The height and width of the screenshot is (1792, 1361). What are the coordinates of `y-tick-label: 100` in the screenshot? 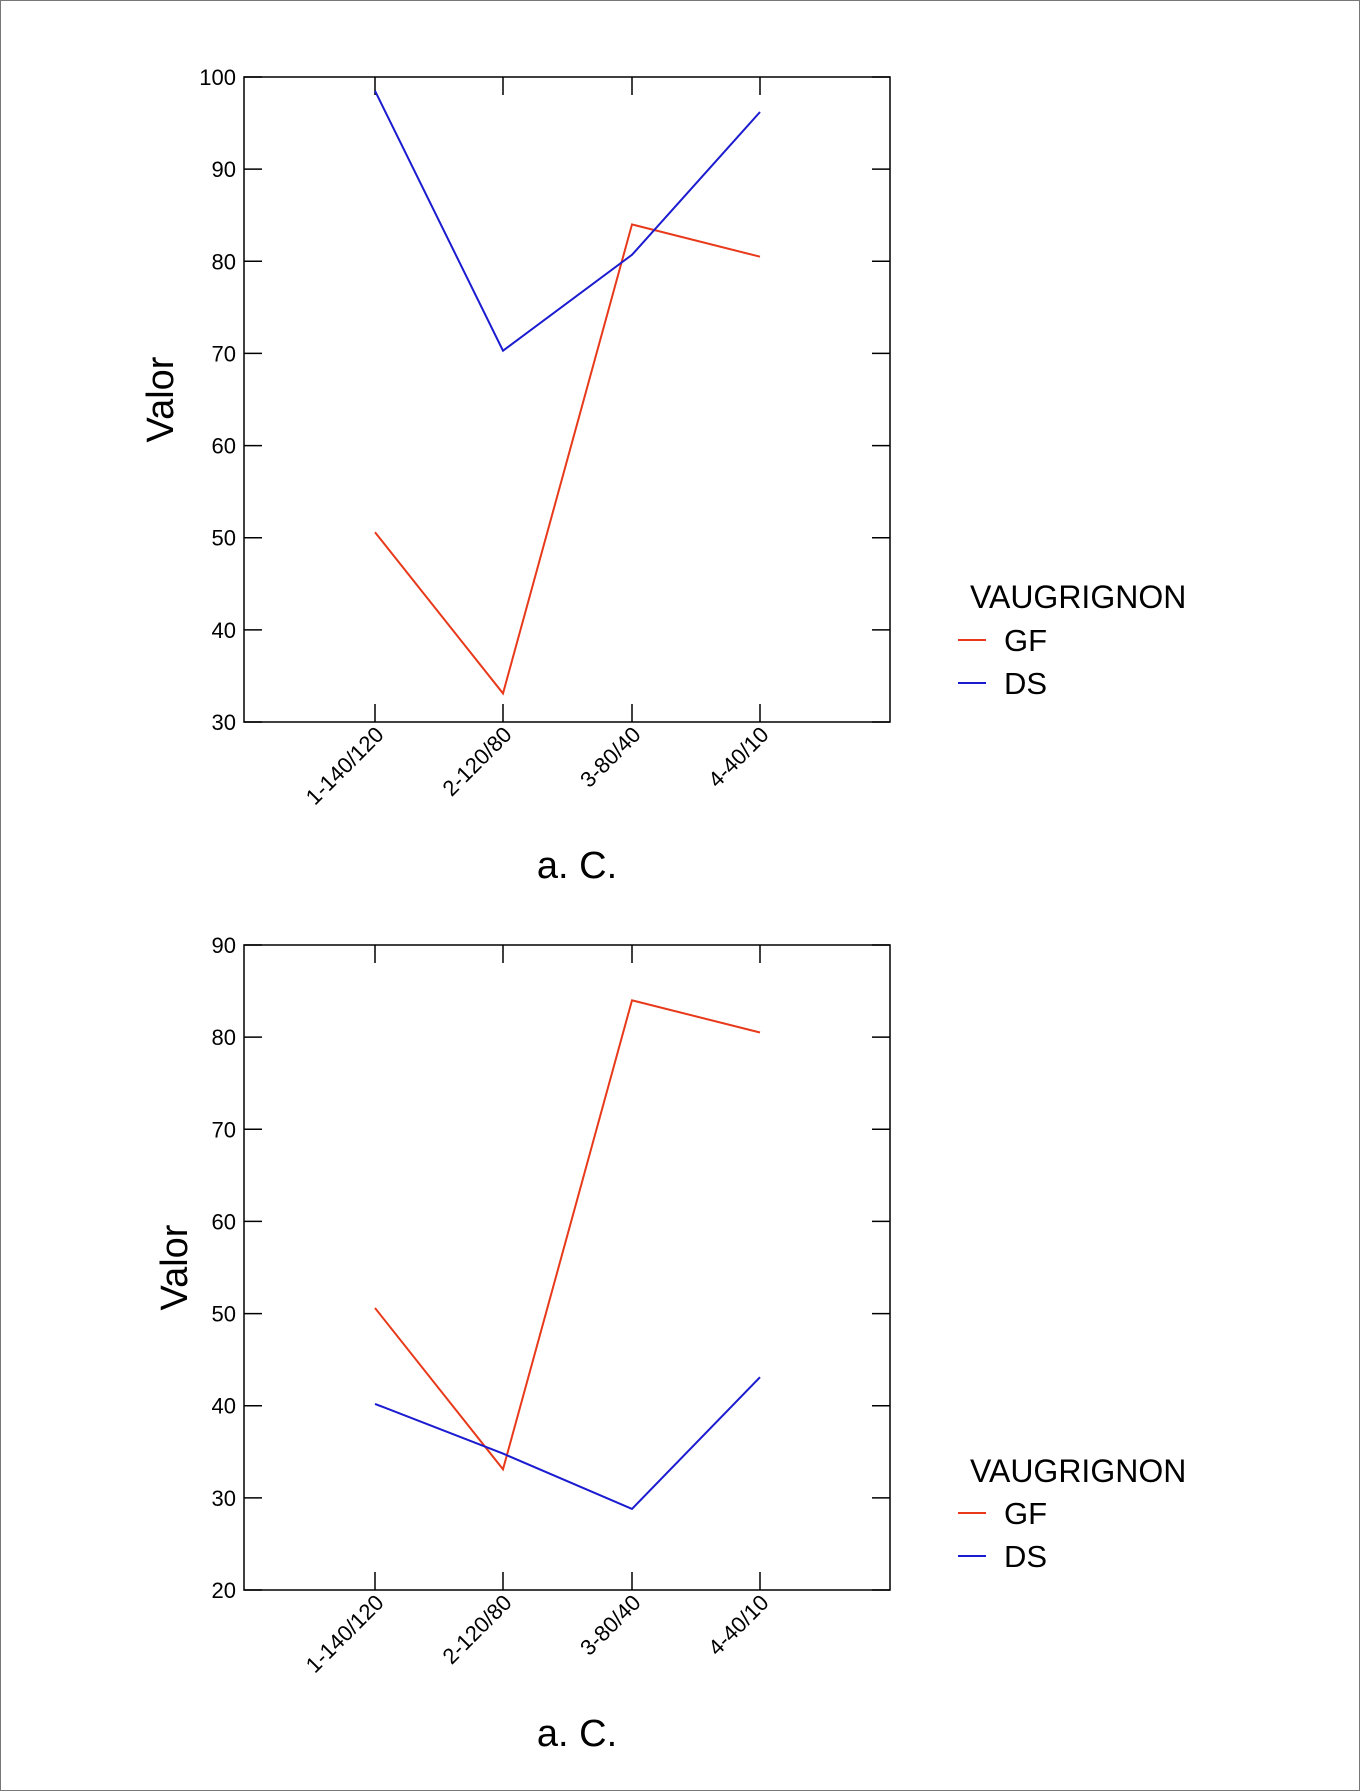 It's located at (217, 77).